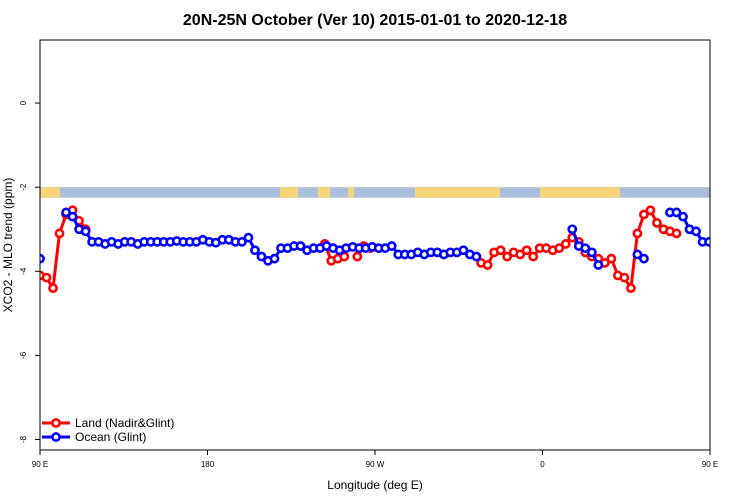 Image resolution: width=750 pixels, height=500 pixels. What do you see at coordinates (208, 464) in the screenshot?
I see `x-tick-label: 180` at bounding box center [208, 464].